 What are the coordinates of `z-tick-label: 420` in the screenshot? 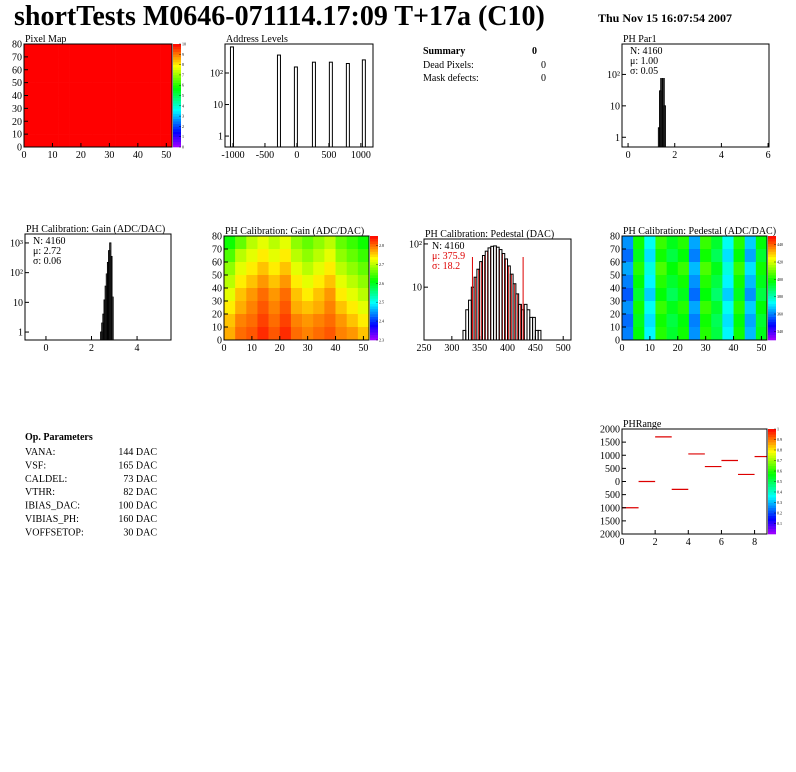 It's located at (780, 262).